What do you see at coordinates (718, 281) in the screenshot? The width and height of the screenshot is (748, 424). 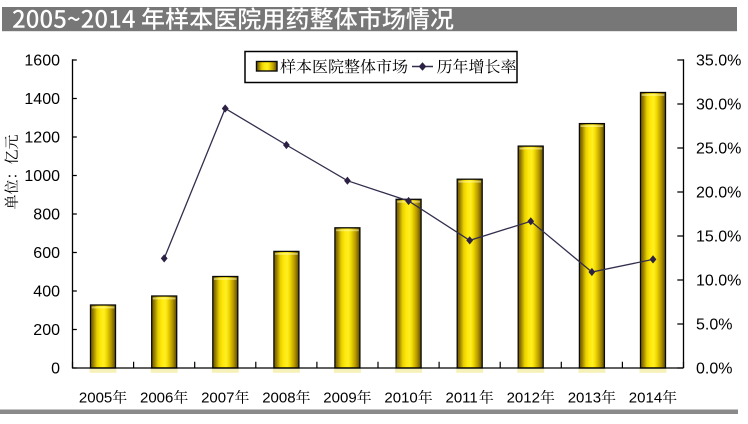 I see `svg-text: 10.0%` at bounding box center [718, 281].